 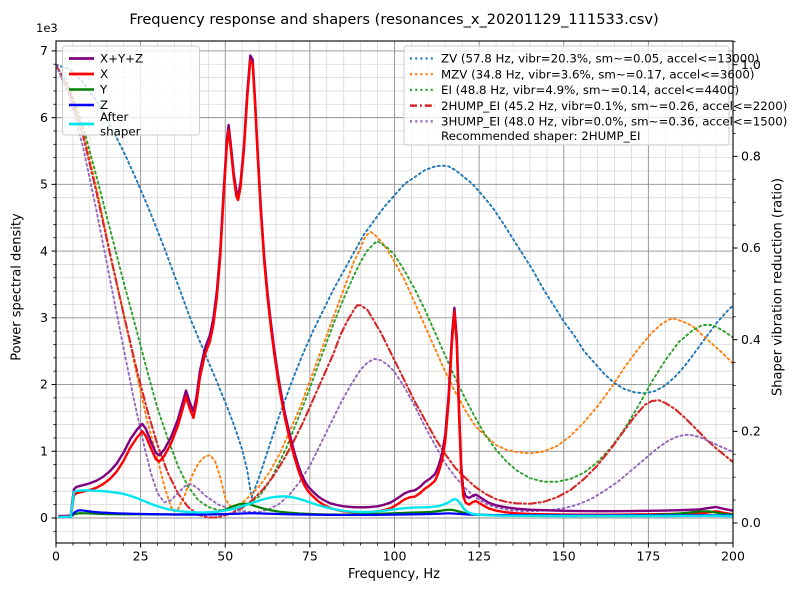 What do you see at coordinates (733, 556) in the screenshot?
I see `x-tick-label: 200` at bounding box center [733, 556].